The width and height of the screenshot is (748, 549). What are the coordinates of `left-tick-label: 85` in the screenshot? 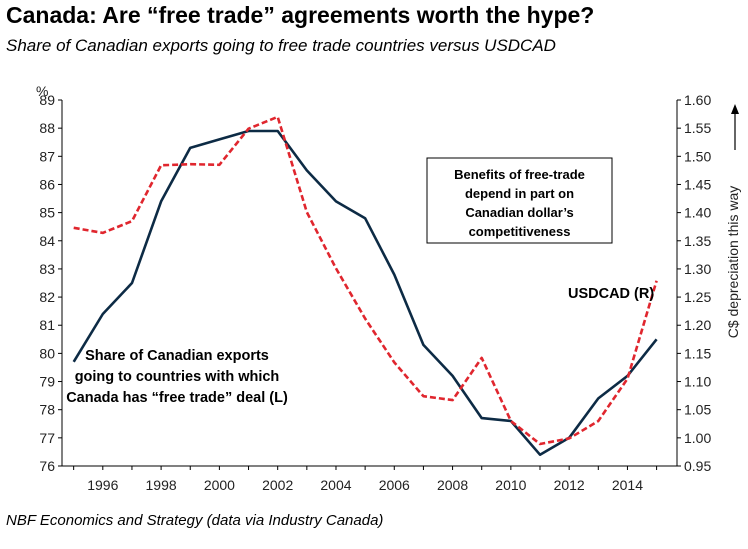 It's located at (47, 213).